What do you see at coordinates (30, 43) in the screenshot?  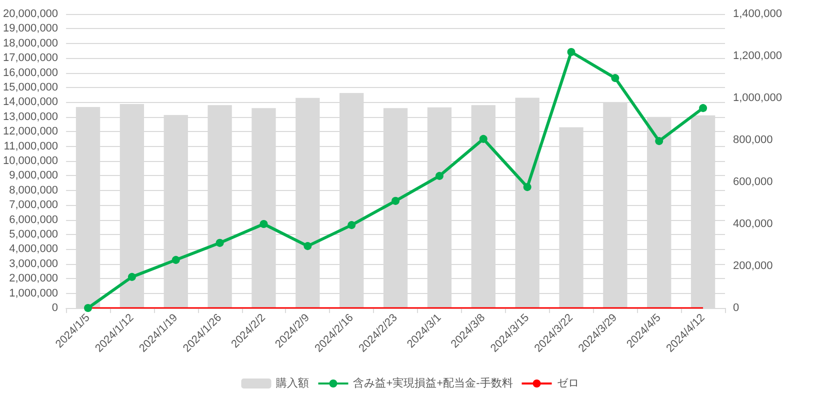 I see `y-tick-label: 18,000,000` at bounding box center [30, 43].